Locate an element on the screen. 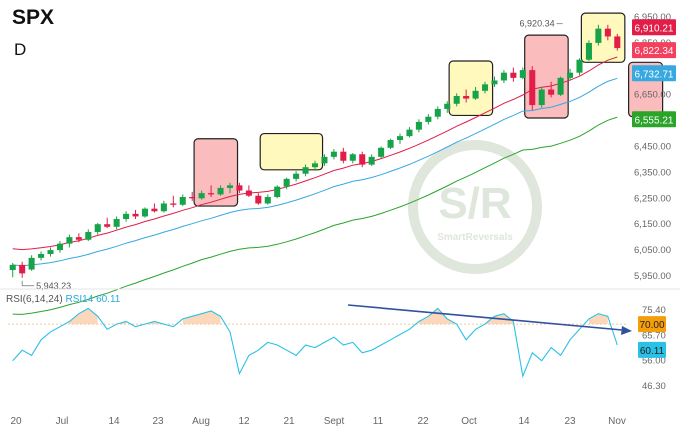 The image size is (680, 434). price-tick-label: 6,250.00 is located at coordinates (652, 198).